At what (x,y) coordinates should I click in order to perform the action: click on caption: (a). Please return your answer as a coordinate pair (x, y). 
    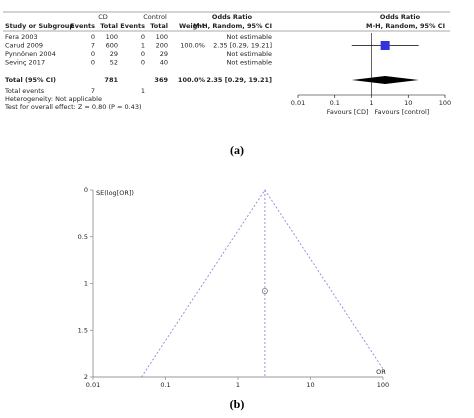
    Looking at the image, I should click on (237, 150).